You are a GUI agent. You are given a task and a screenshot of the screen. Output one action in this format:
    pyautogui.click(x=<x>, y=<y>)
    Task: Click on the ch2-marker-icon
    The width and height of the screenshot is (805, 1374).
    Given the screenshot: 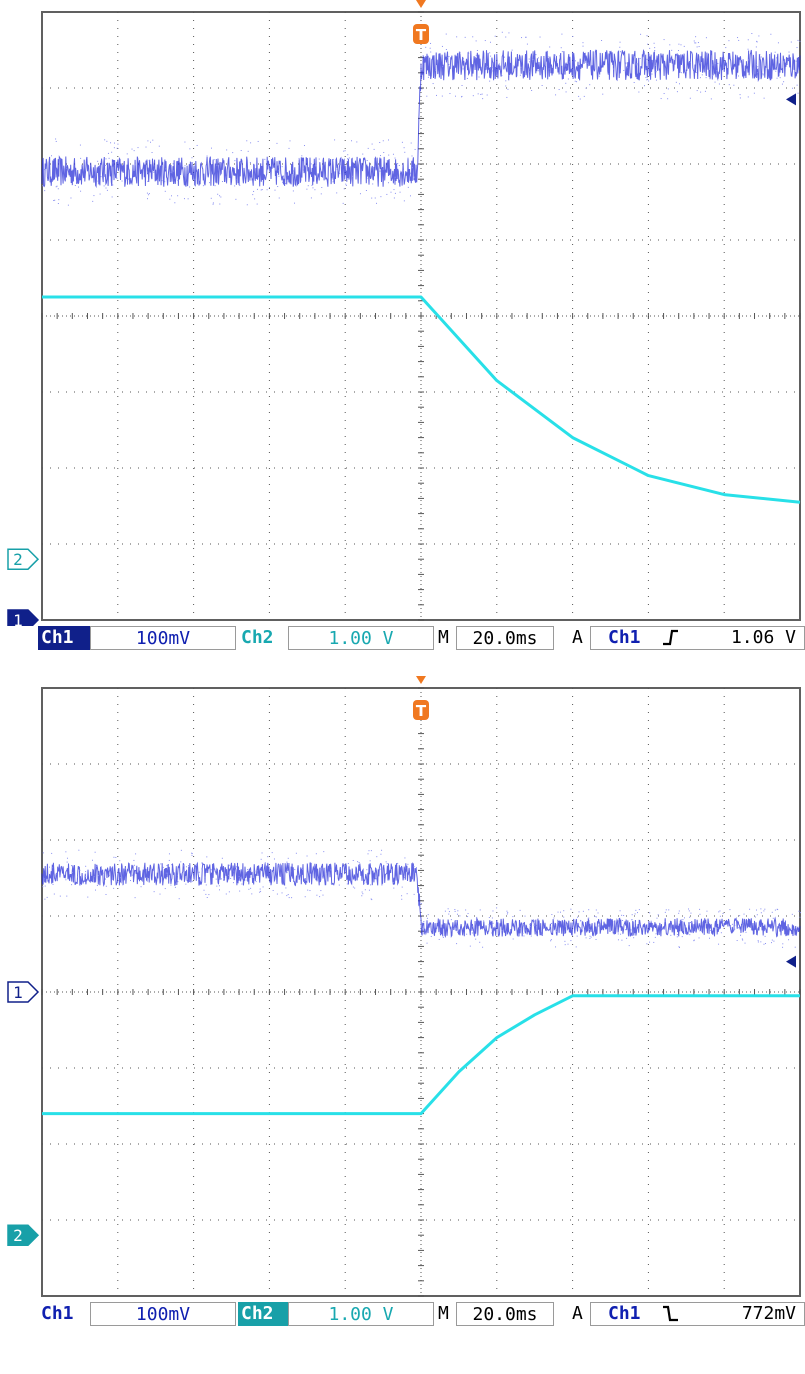 What is the action you would take?
    pyautogui.click(x=23, y=1235)
    